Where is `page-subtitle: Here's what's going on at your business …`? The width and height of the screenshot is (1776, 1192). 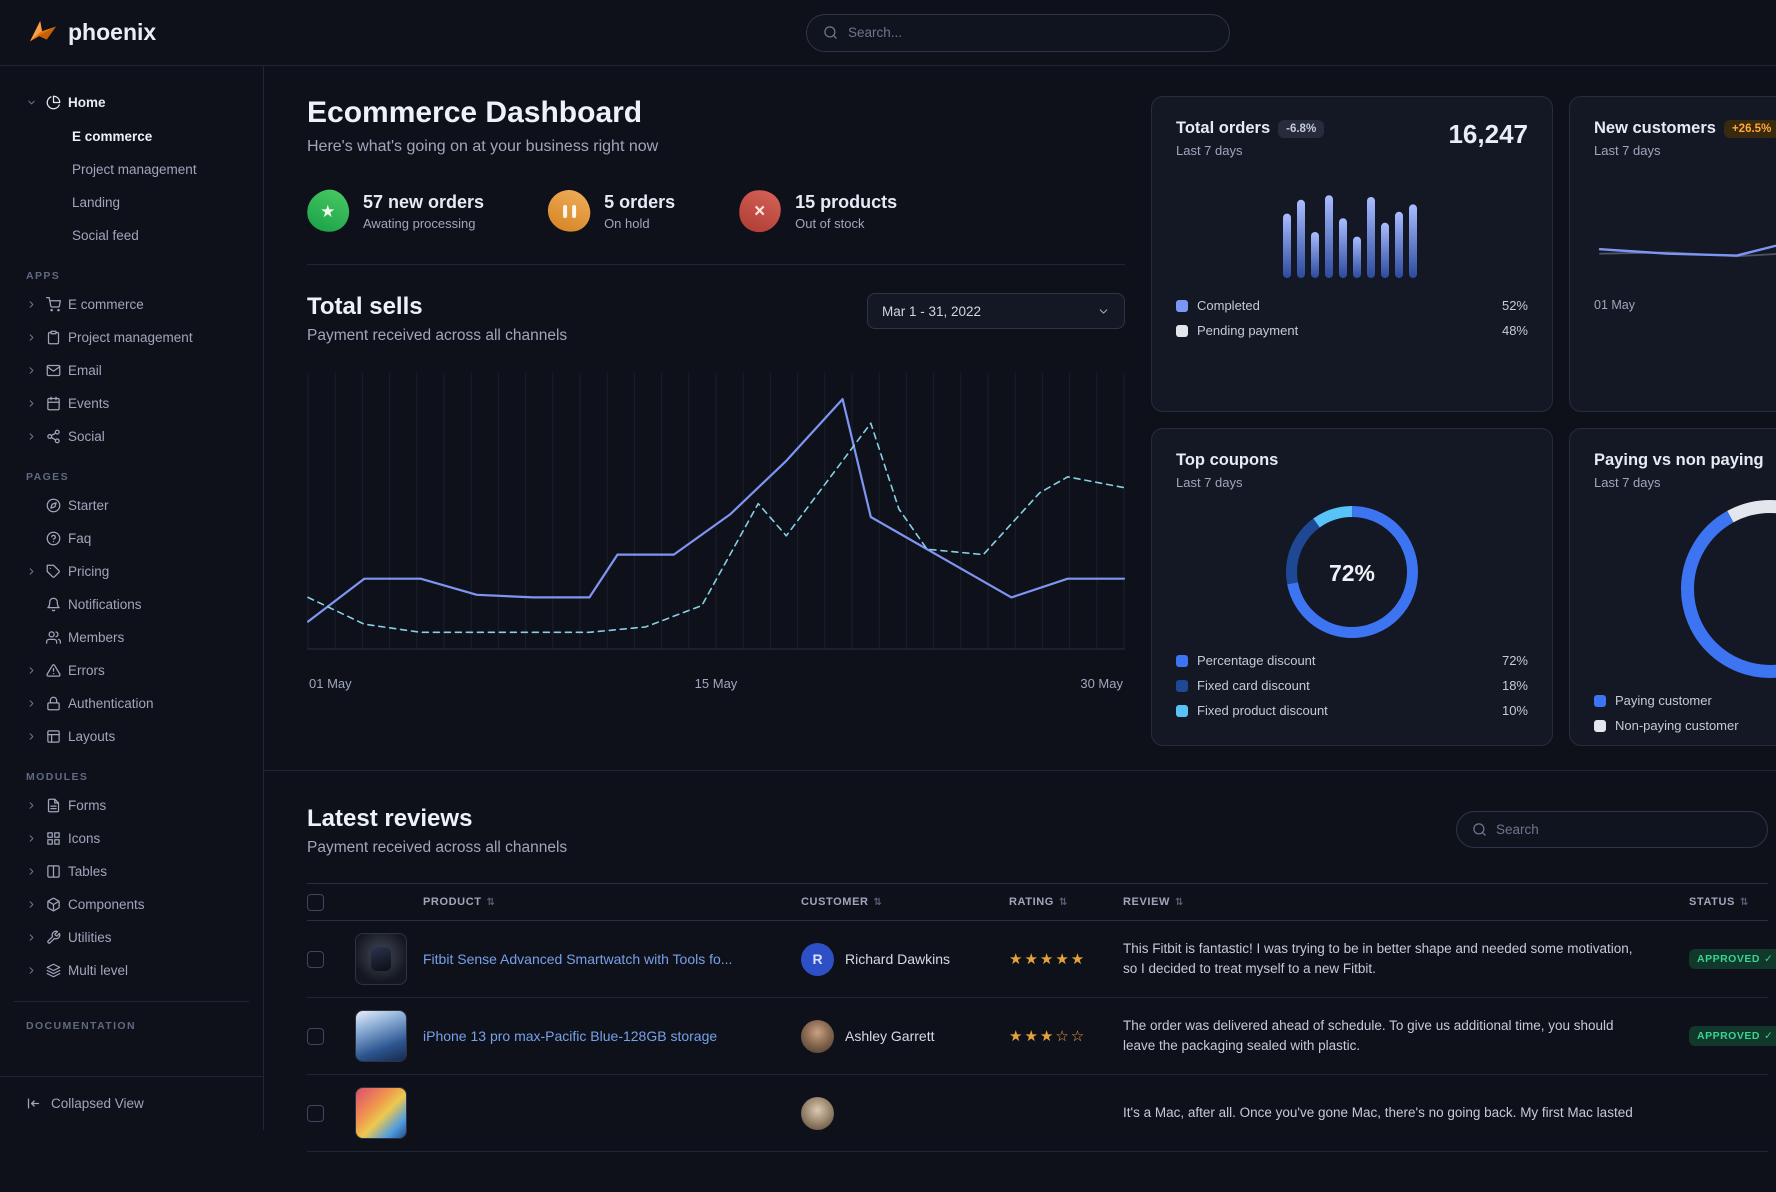 page-subtitle: Here's what's going on at your business … is located at coordinates (716, 147).